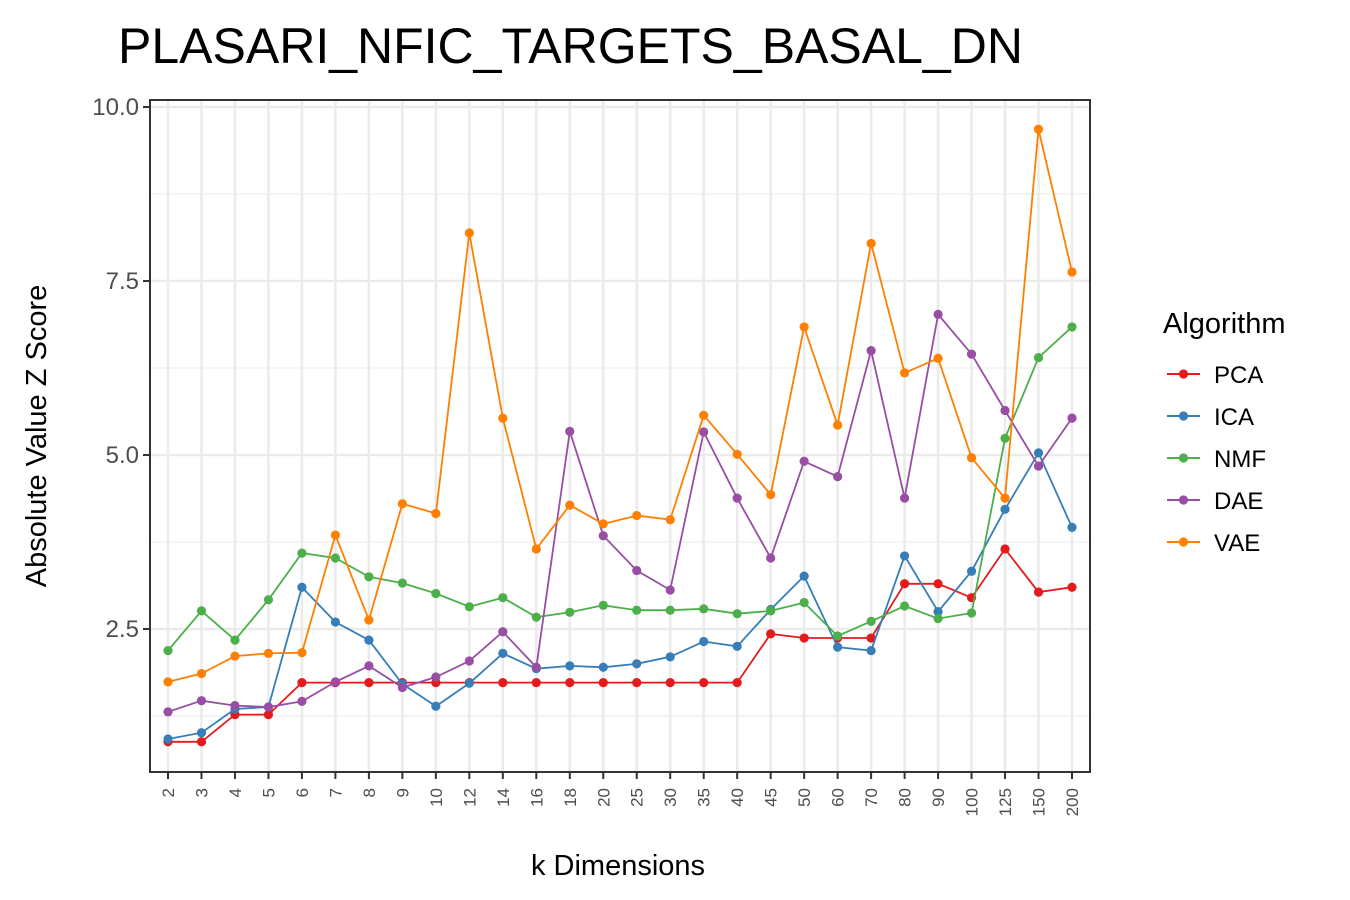 This screenshot has width=1350, height=900. I want to click on y-axis-title: Absolute Value Z Score, so click(37, 436).